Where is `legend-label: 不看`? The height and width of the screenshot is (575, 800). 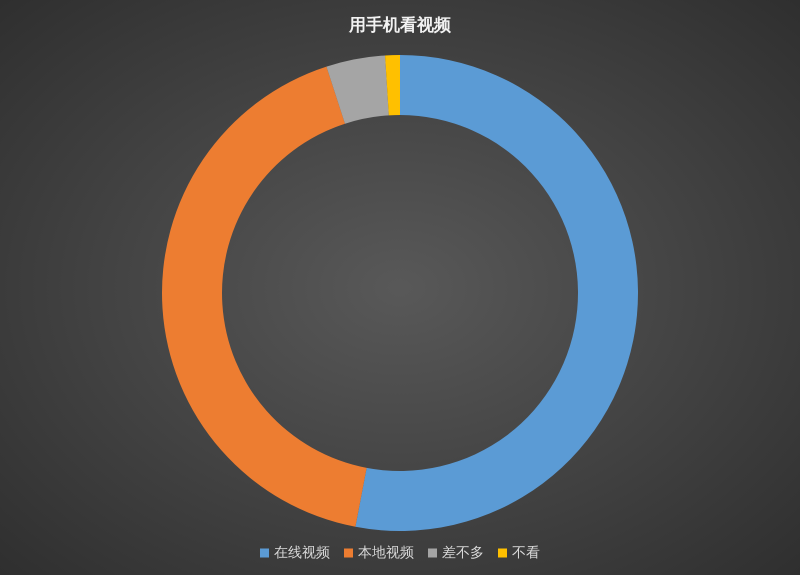 legend-label: 不看 is located at coordinates (526, 553).